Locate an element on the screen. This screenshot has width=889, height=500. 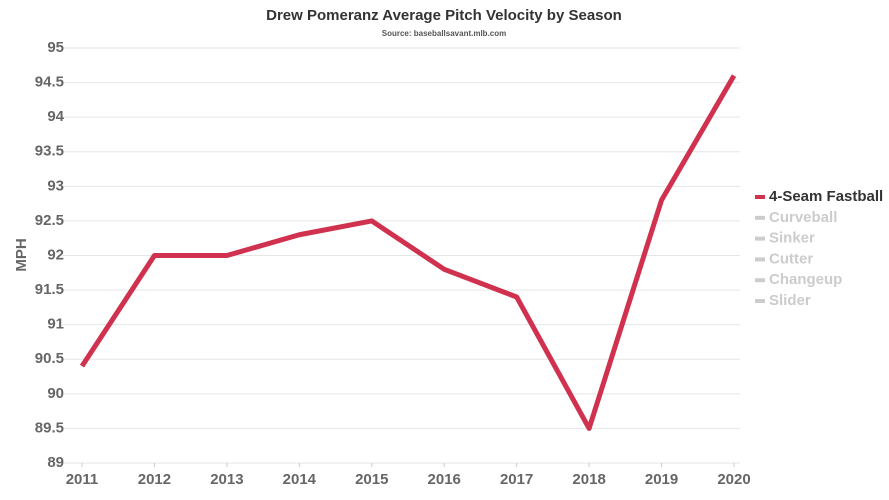
legend-label: Cutter is located at coordinates (791, 258).